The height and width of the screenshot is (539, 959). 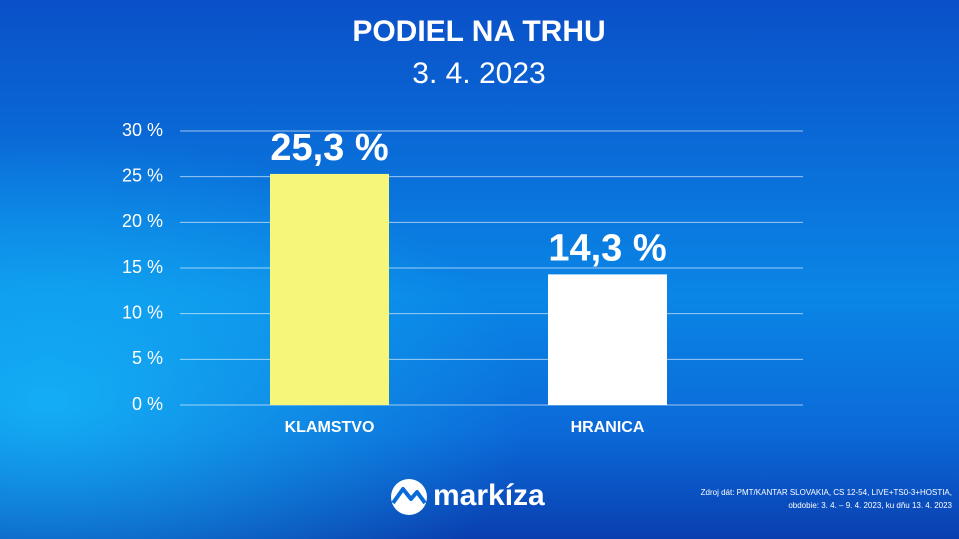 What do you see at coordinates (142, 221) in the screenshot?
I see `y-tick-label: 20 %` at bounding box center [142, 221].